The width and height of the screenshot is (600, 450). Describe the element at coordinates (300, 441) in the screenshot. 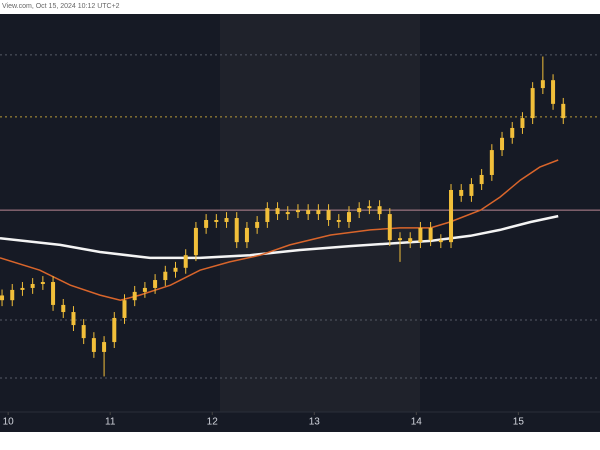

I see `bottom-strip` at that location.